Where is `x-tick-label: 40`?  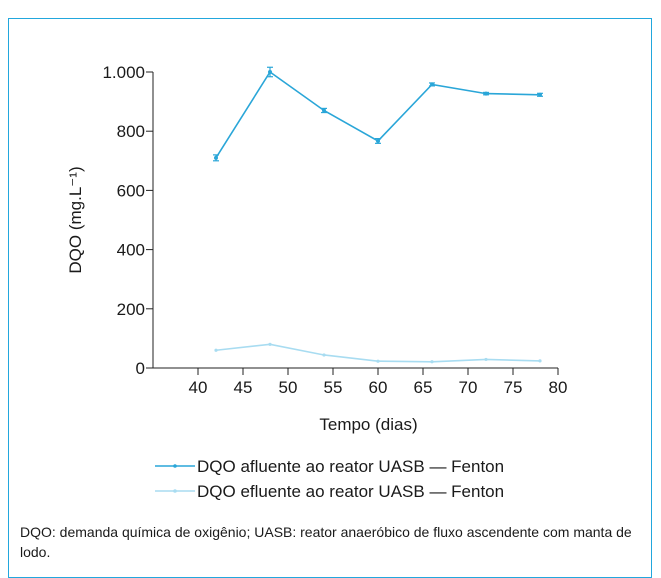
x-tick-label: 40 is located at coordinates (198, 387).